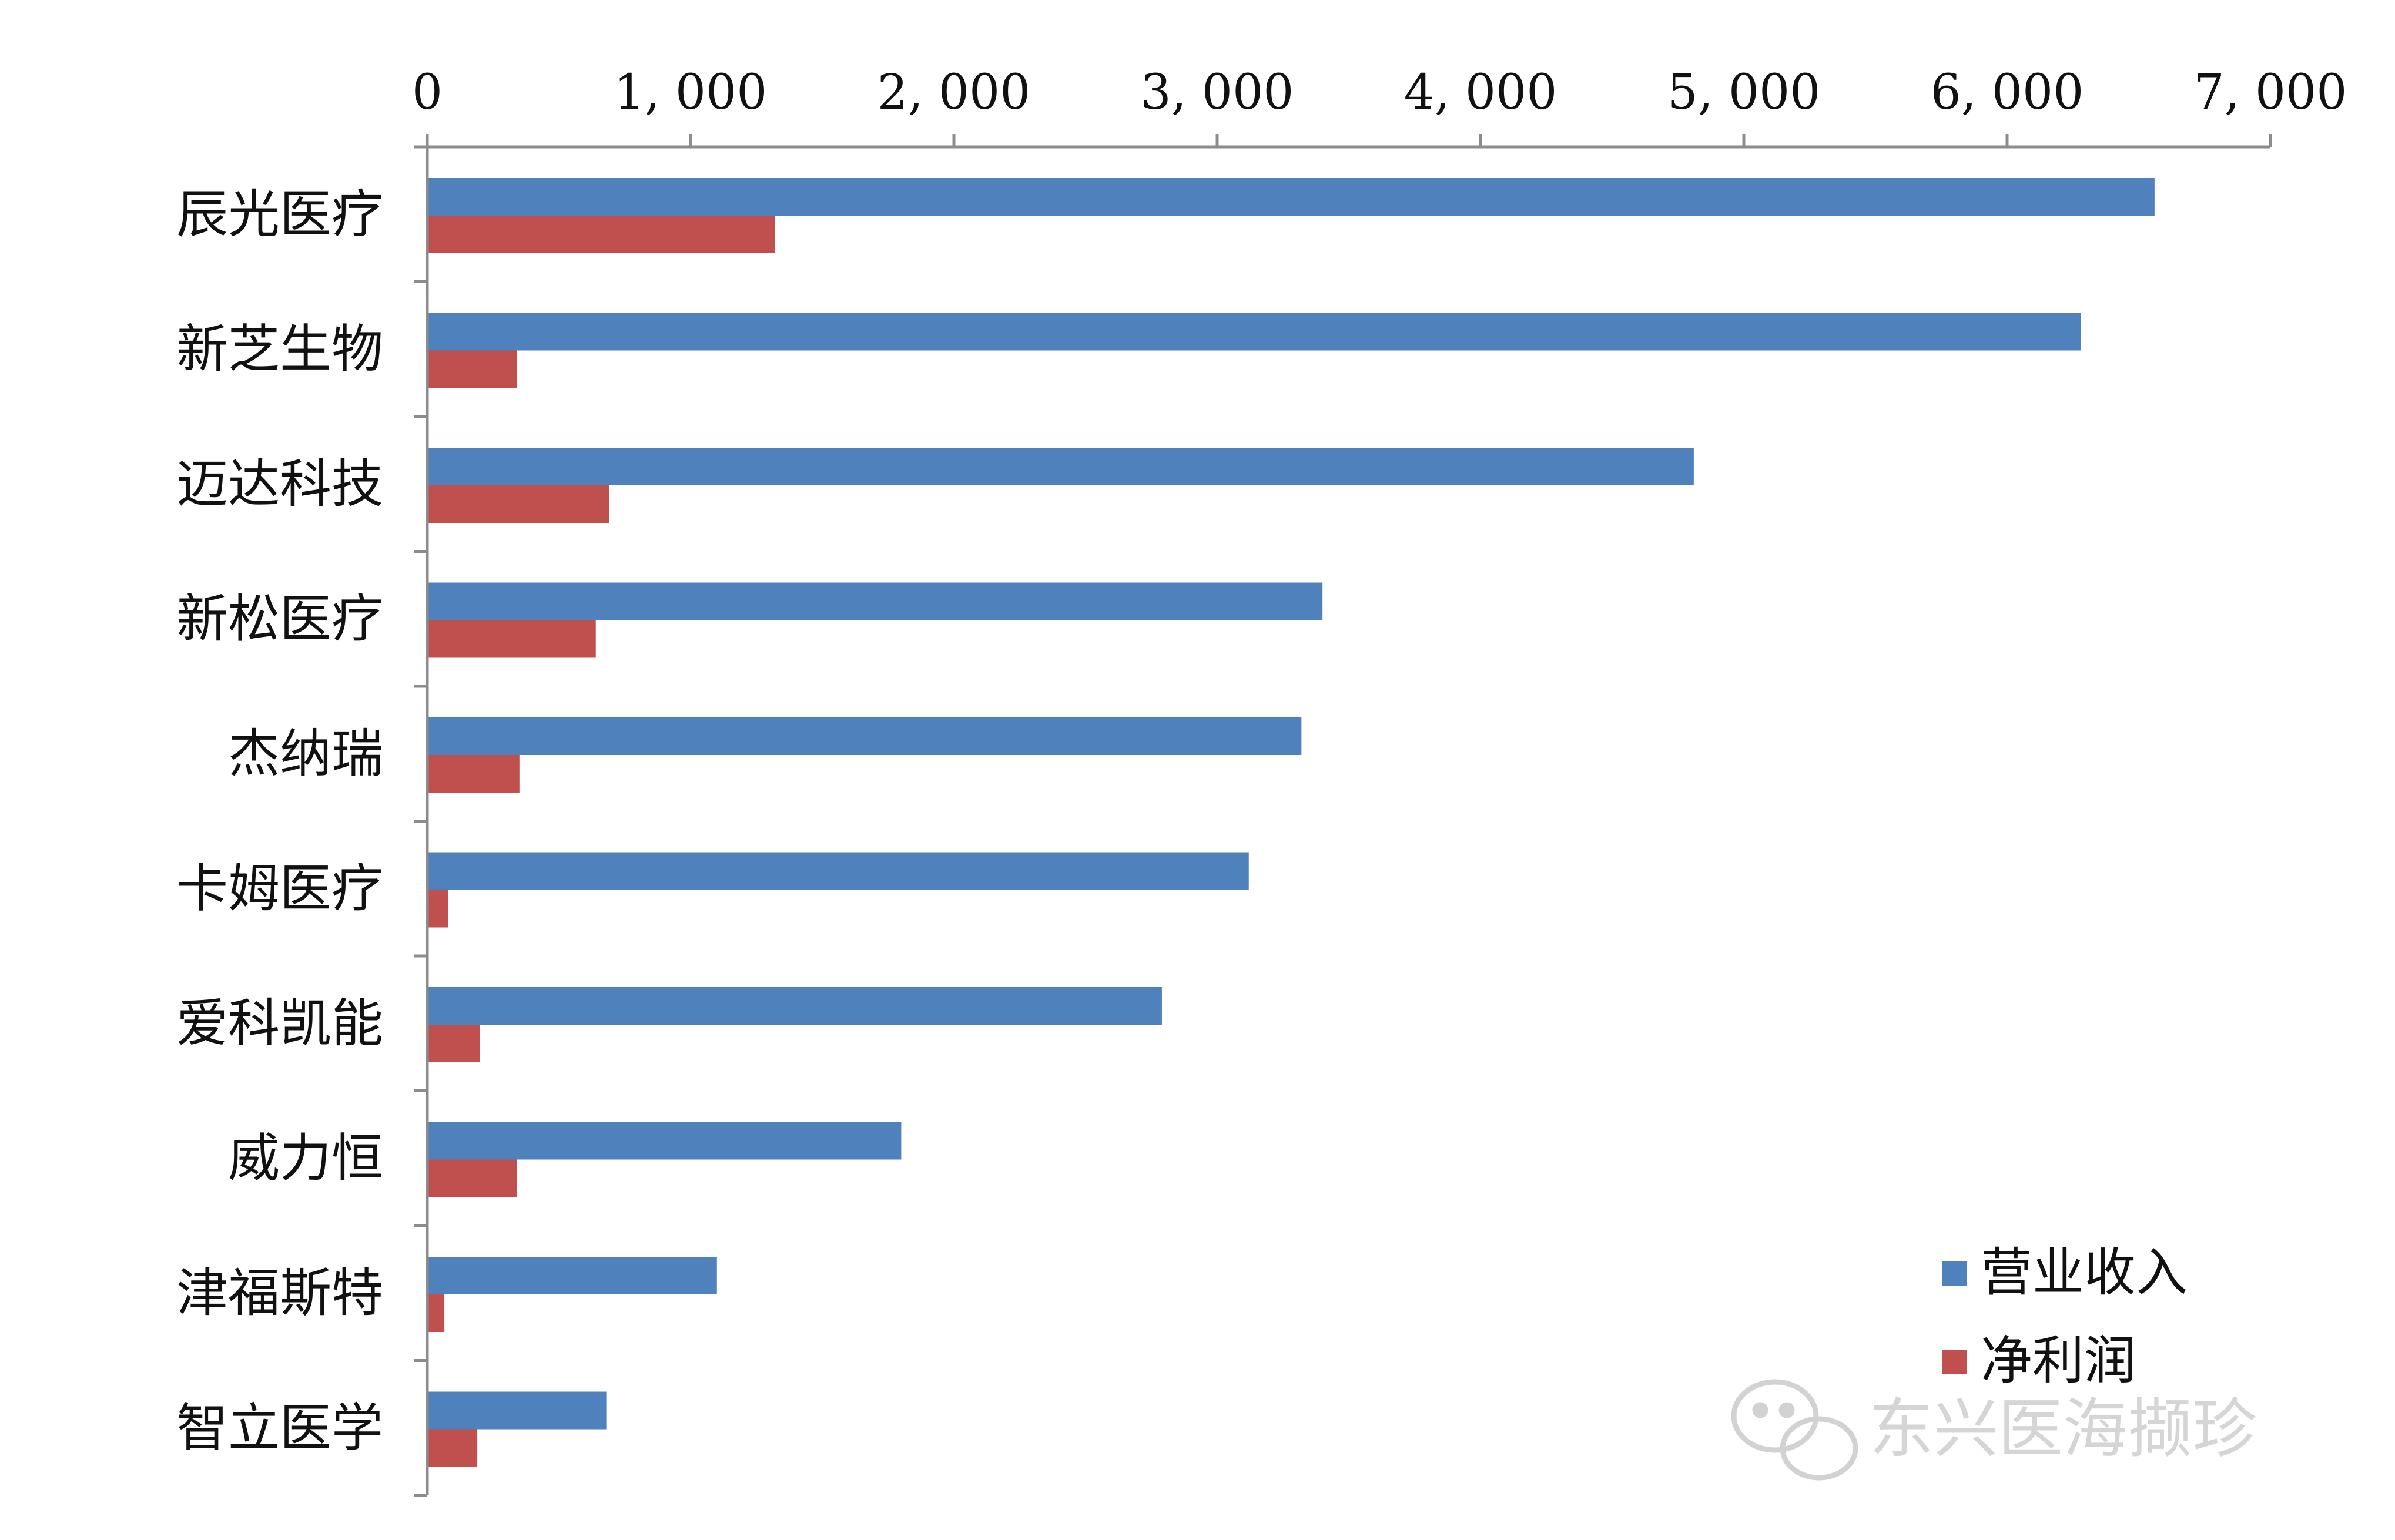 The height and width of the screenshot is (1540, 2395). Describe the element at coordinates (2008, 92) in the screenshot. I see `x-tick-label-6: 6, 000` at that location.